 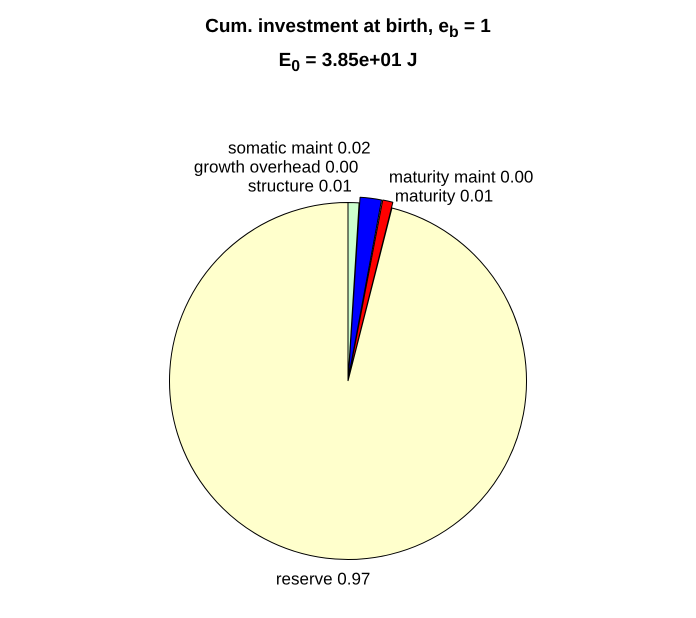 I want to click on category-label: maturity maint 0.00, so click(x=461, y=176).